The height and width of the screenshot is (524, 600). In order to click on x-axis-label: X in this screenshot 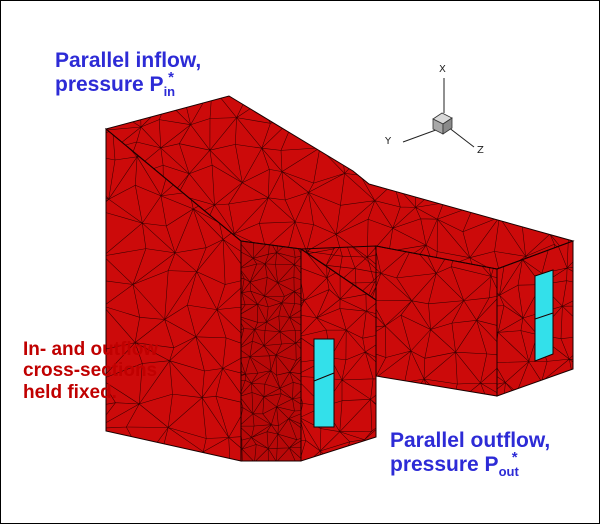, I will do `click(442, 69)`.